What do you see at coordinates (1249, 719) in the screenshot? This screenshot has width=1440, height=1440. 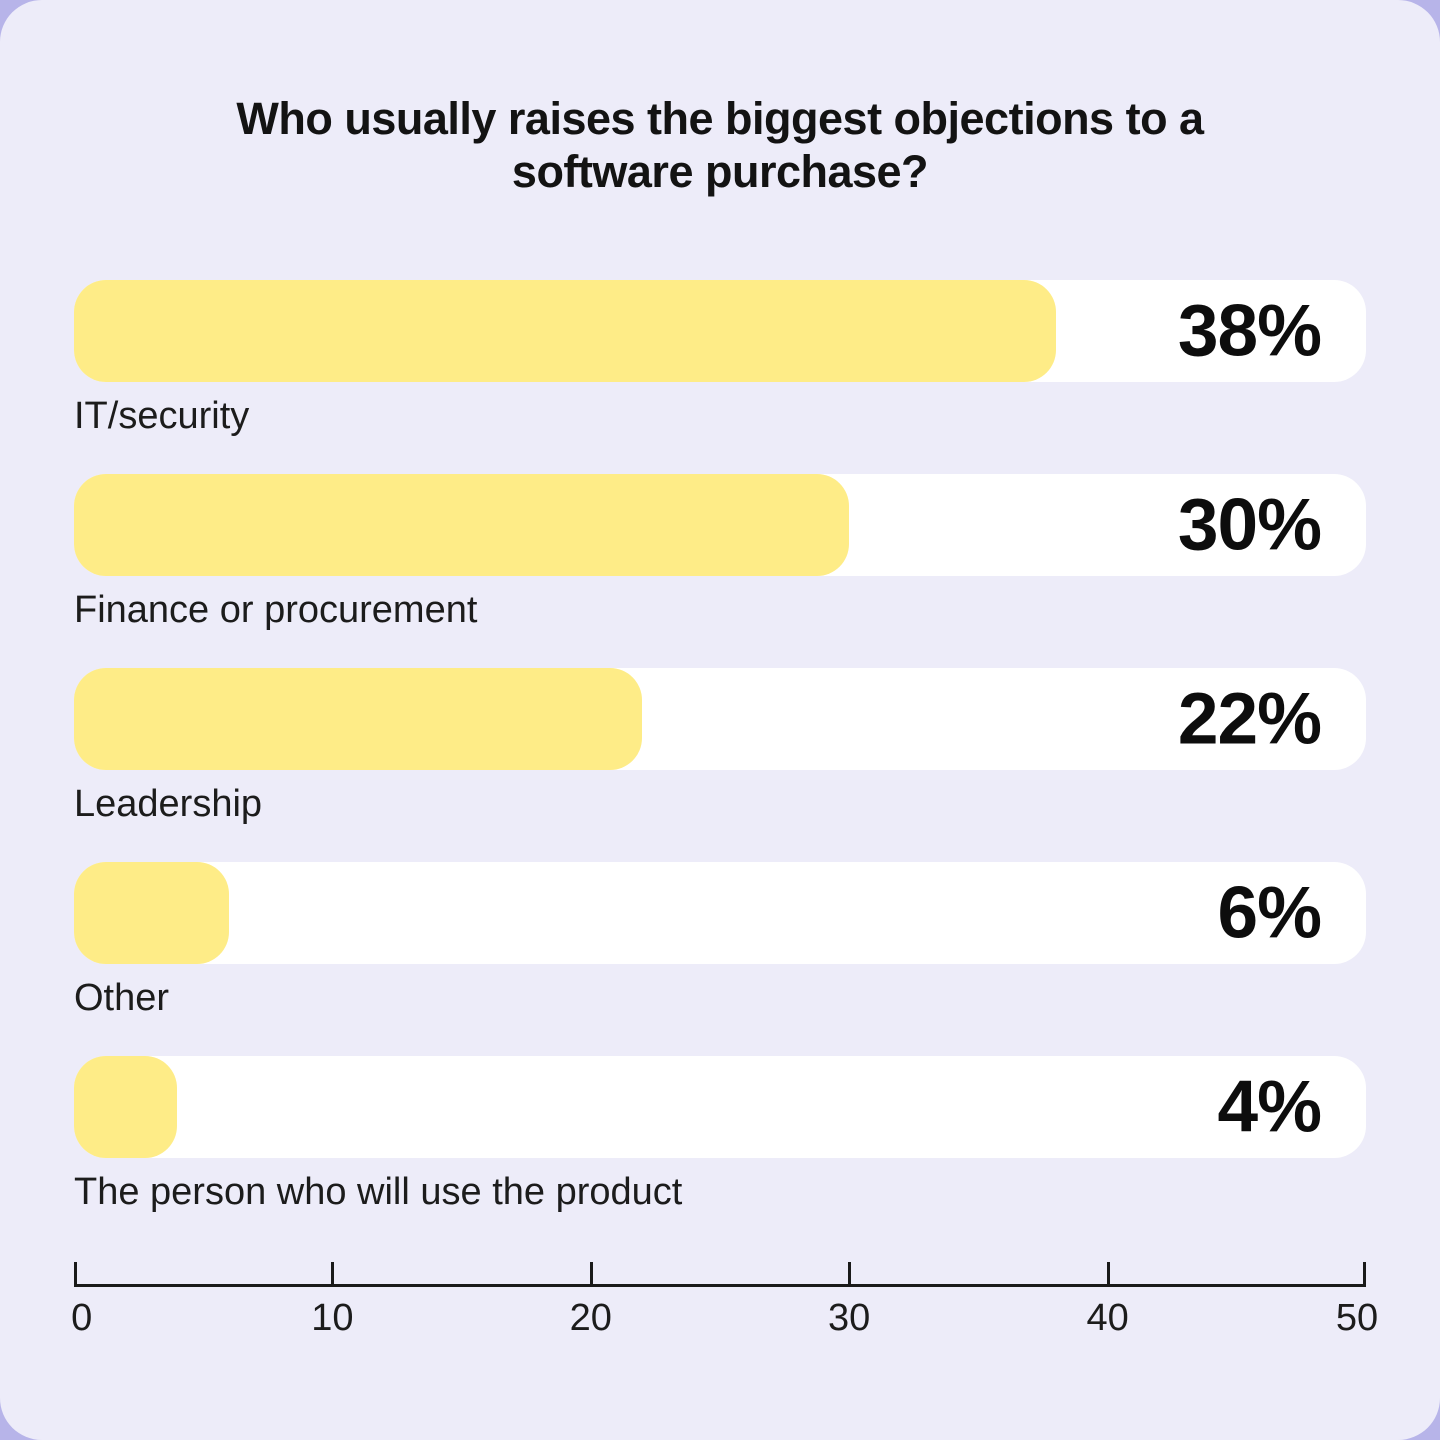 I see `bar-value-label: 22%` at bounding box center [1249, 719].